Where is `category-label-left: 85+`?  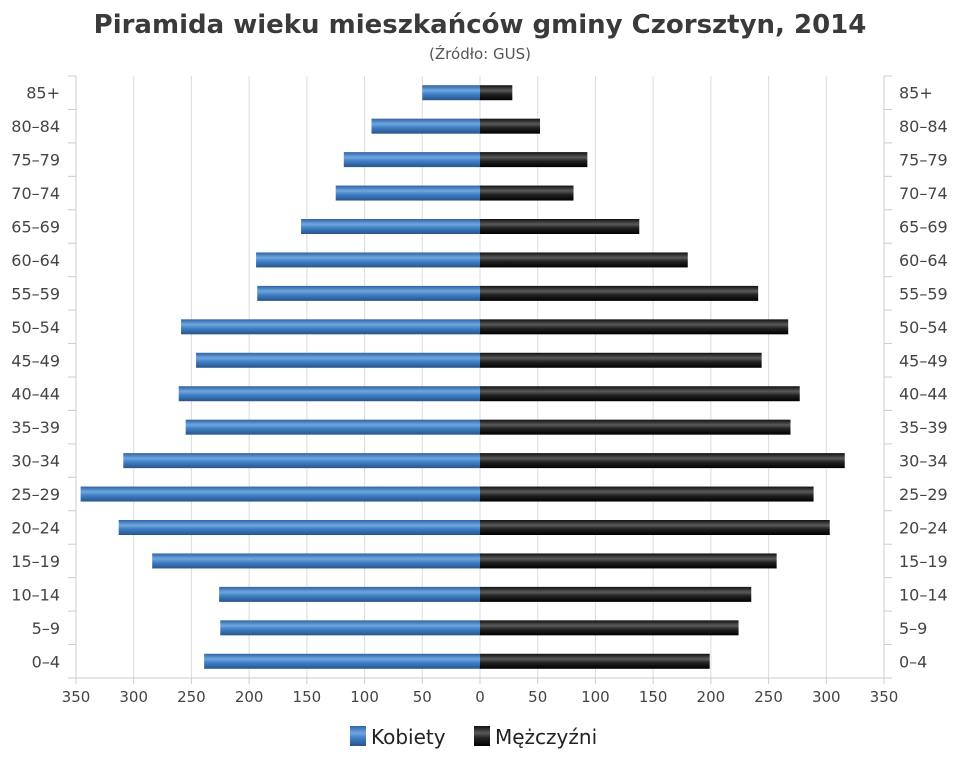
category-label-left: 85+ is located at coordinates (43, 93).